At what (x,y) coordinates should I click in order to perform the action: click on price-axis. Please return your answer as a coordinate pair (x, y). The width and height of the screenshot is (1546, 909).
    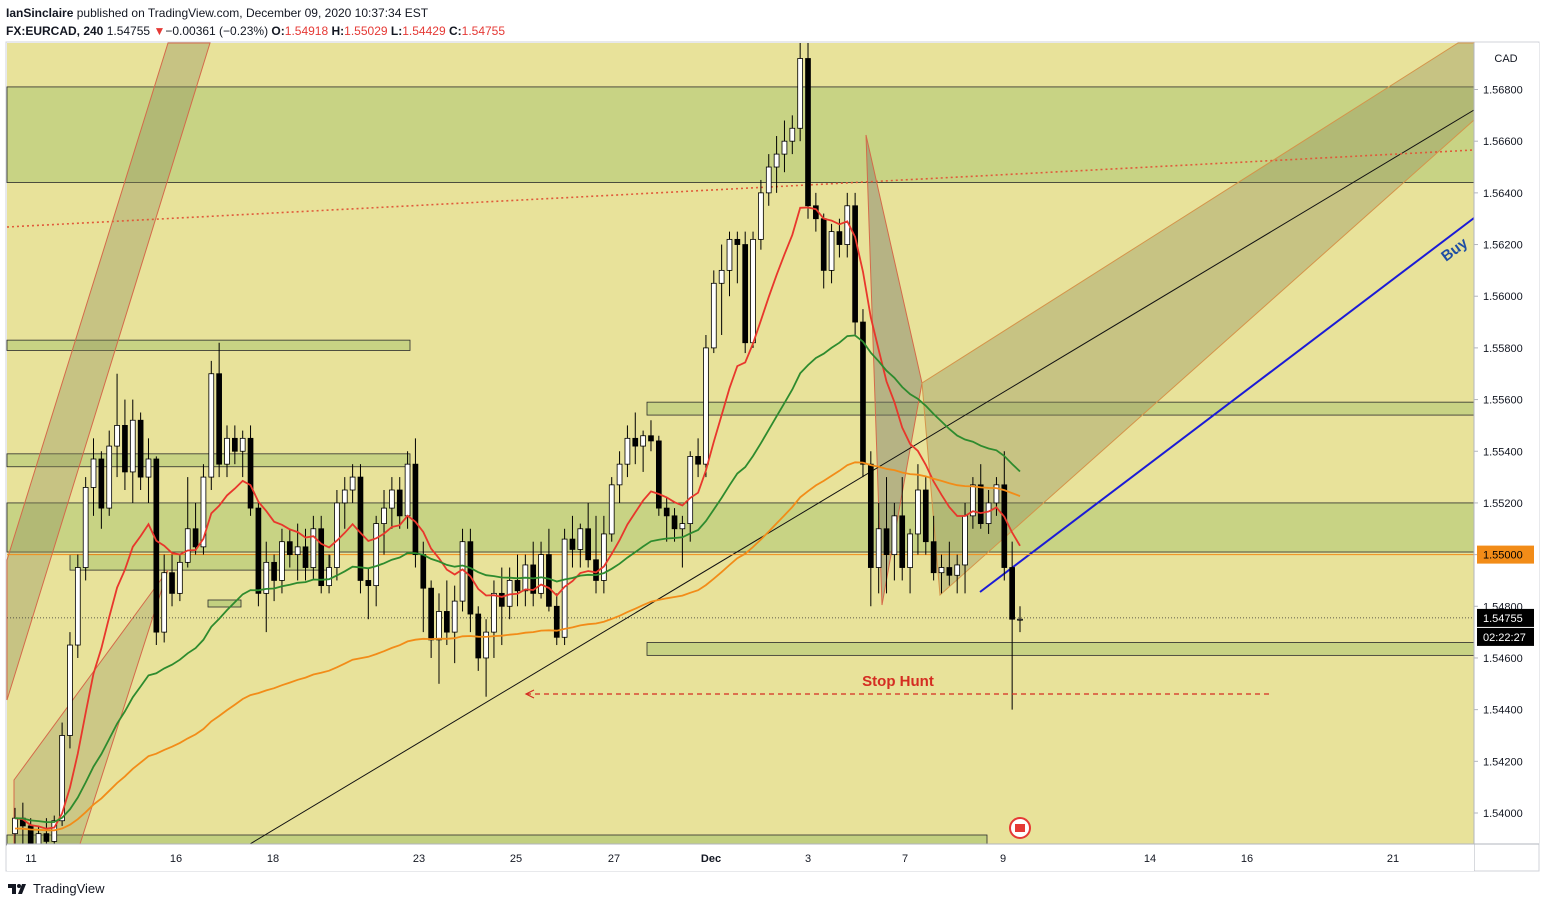
    Looking at the image, I should click on (1506, 443).